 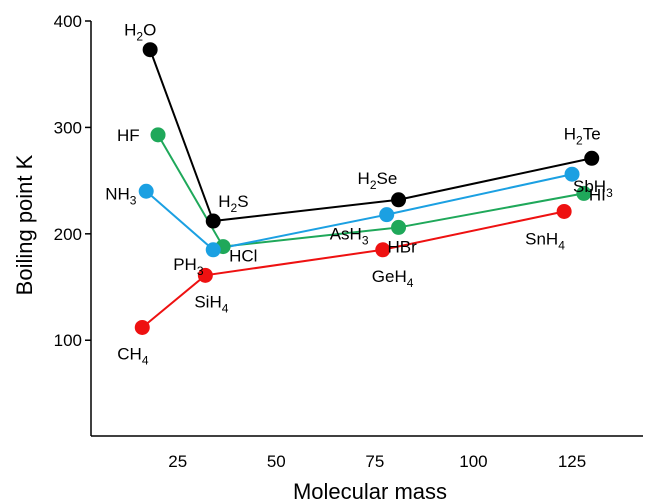 I want to click on data-point-sbh3, so click(x=572, y=174).